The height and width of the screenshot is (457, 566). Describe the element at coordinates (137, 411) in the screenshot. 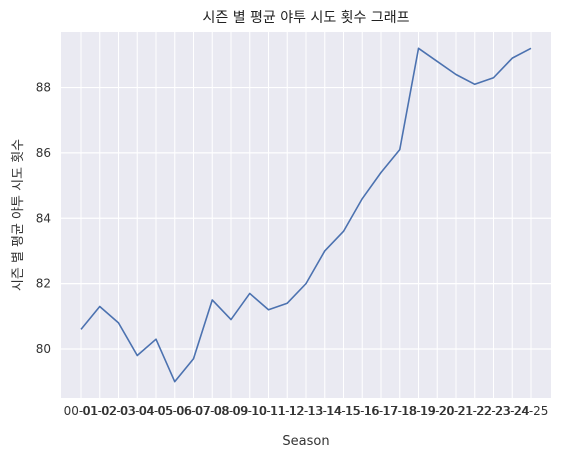

I see `x-tick-label: 03-04` at that location.